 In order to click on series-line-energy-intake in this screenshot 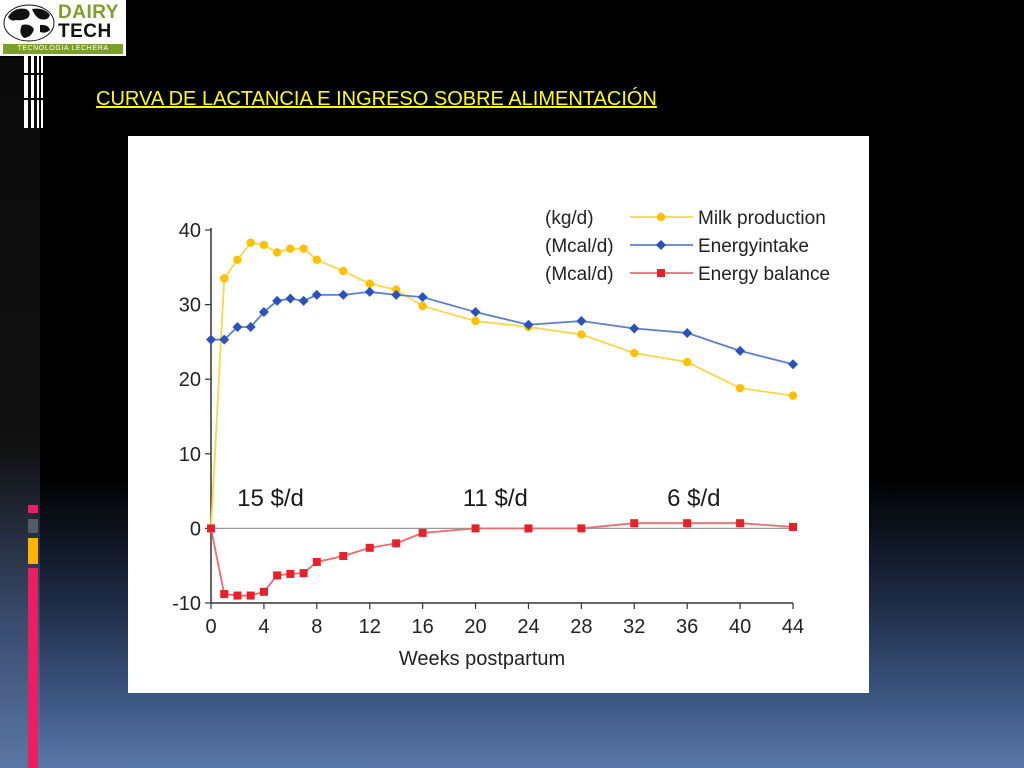, I will do `click(502, 328)`.